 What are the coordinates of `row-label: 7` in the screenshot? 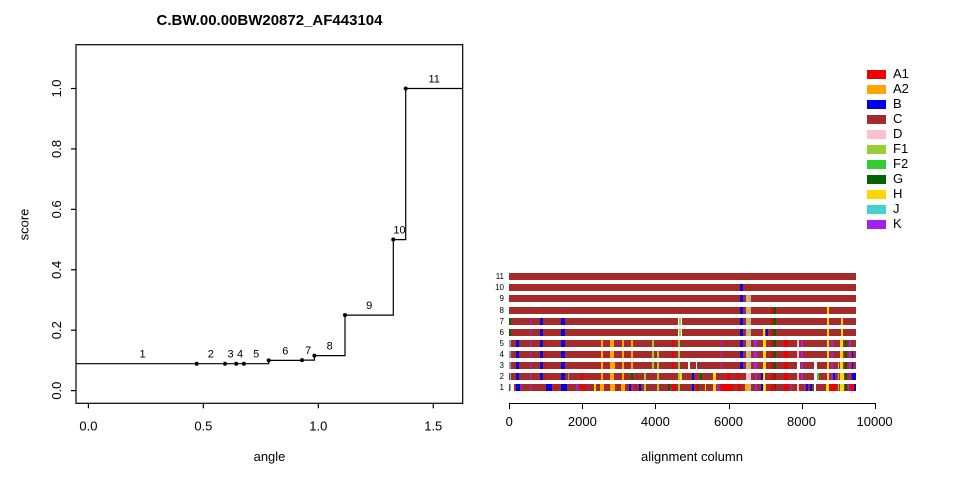 It's located at (501, 321).